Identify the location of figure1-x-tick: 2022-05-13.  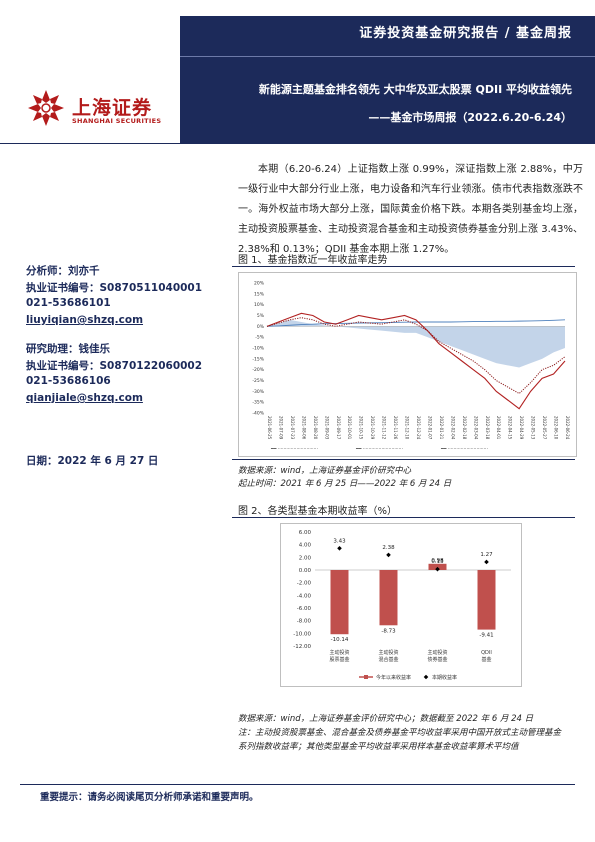
(533, 428).